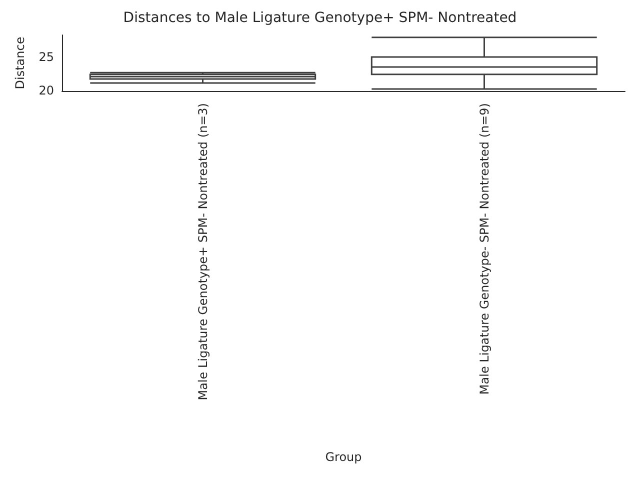  What do you see at coordinates (20, 63) in the screenshot?
I see `y-axis-title: Distance` at bounding box center [20, 63].